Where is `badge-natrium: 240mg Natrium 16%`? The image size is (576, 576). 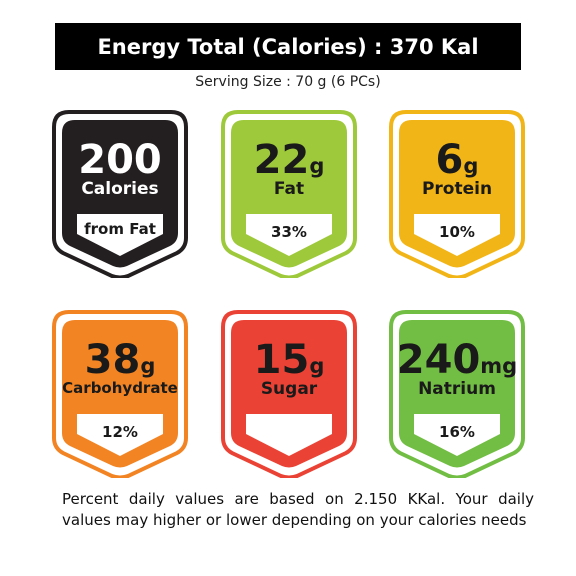 badge-natrium: 240mg Natrium 16% is located at coordinates (457, 393).